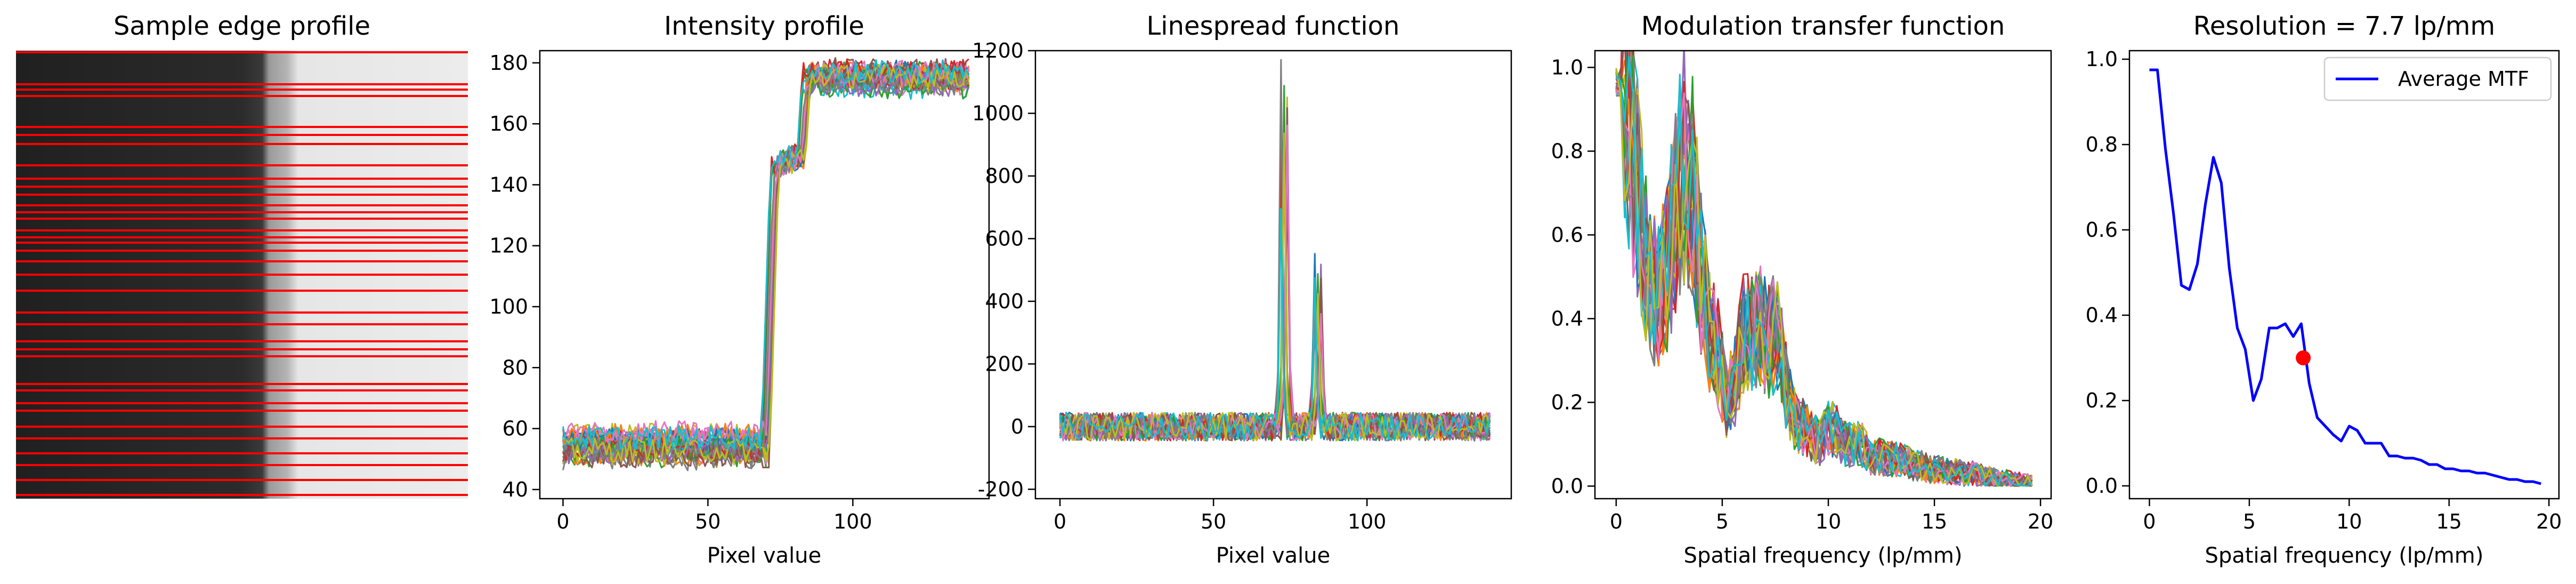  I want to click on p2-xtick-label: 50, so click(707, 521).